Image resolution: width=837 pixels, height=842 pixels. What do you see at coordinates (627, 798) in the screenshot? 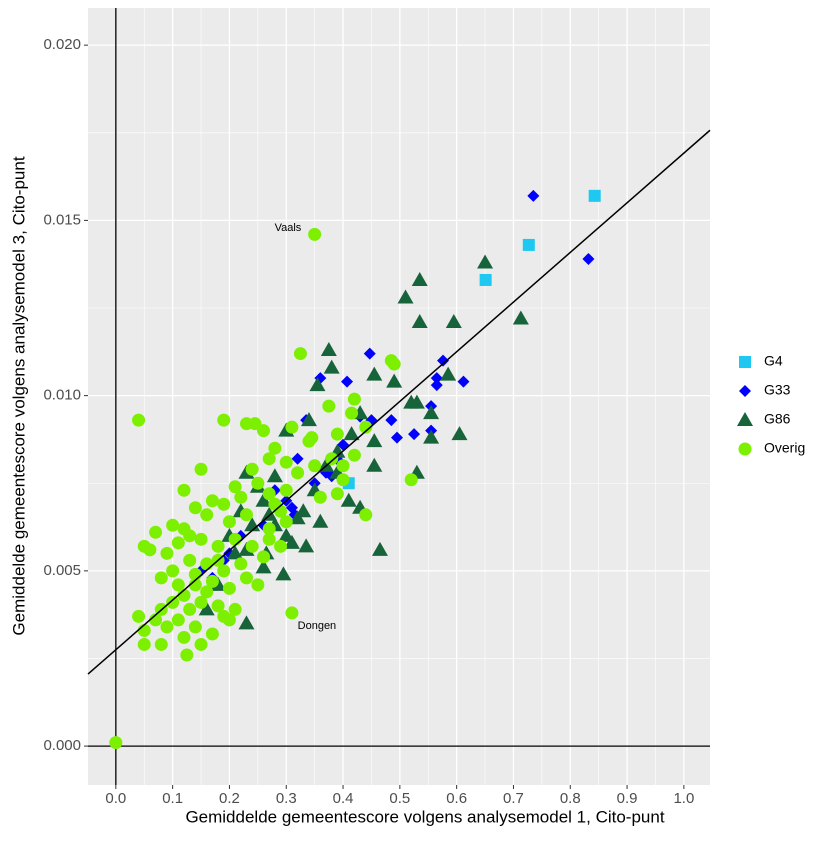
I see `x-tick-label: 0.9` at bounding box center [627, 798].